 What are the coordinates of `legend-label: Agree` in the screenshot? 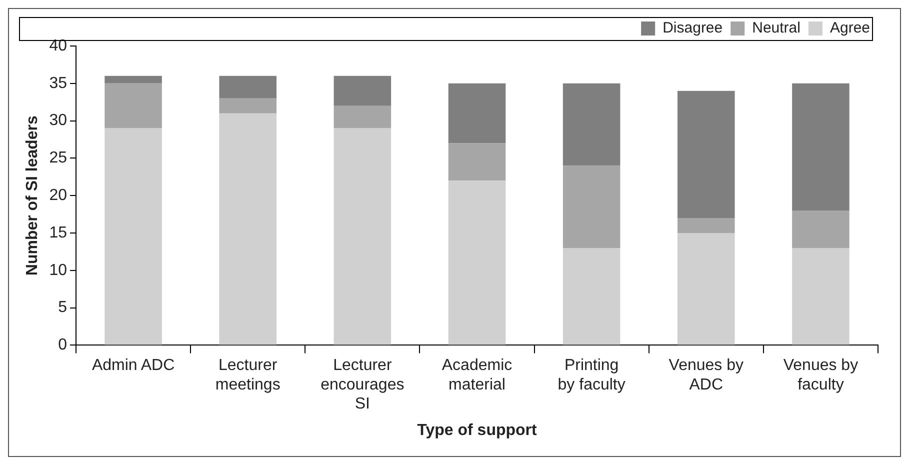 It's located at (850, 28).